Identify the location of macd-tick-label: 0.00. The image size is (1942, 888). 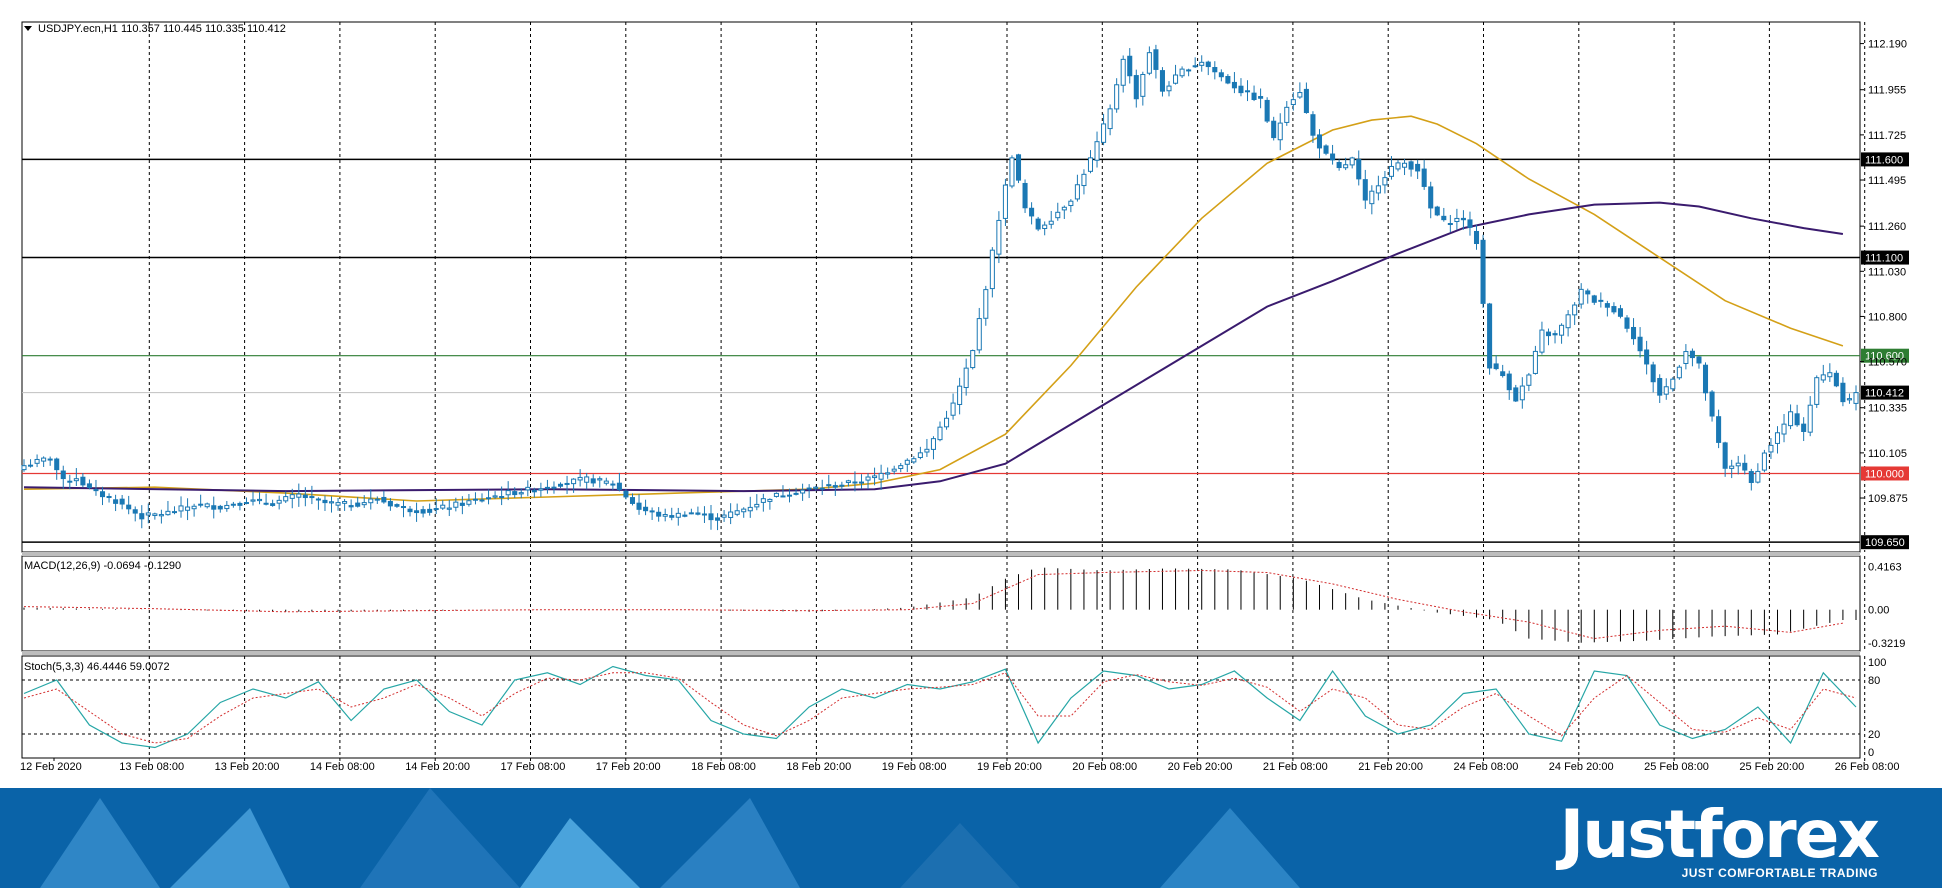
(1878, 611).